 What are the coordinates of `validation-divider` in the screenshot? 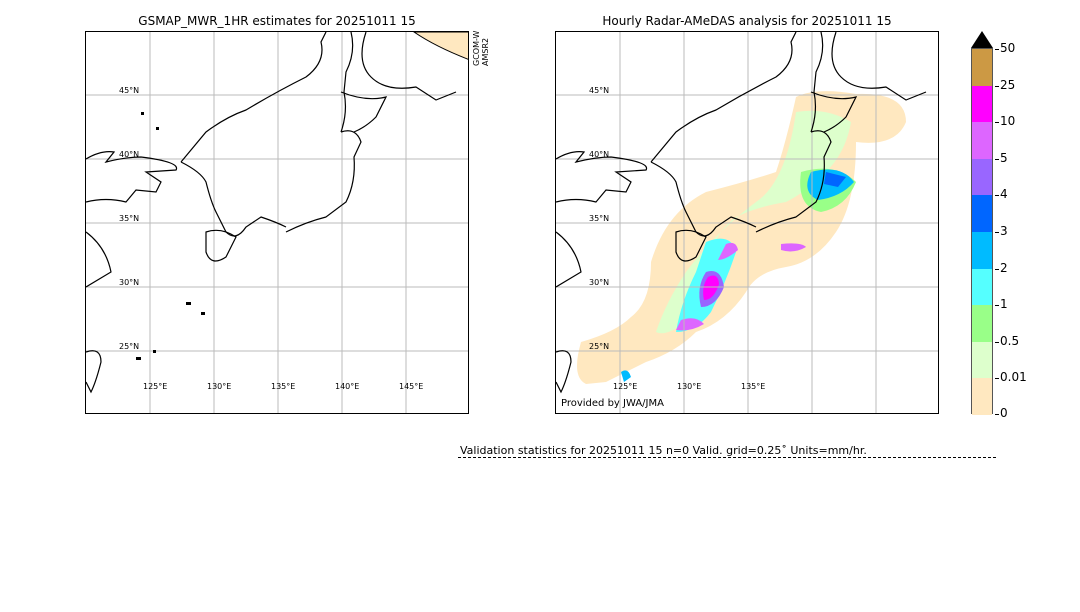 It's located at (727, 457).